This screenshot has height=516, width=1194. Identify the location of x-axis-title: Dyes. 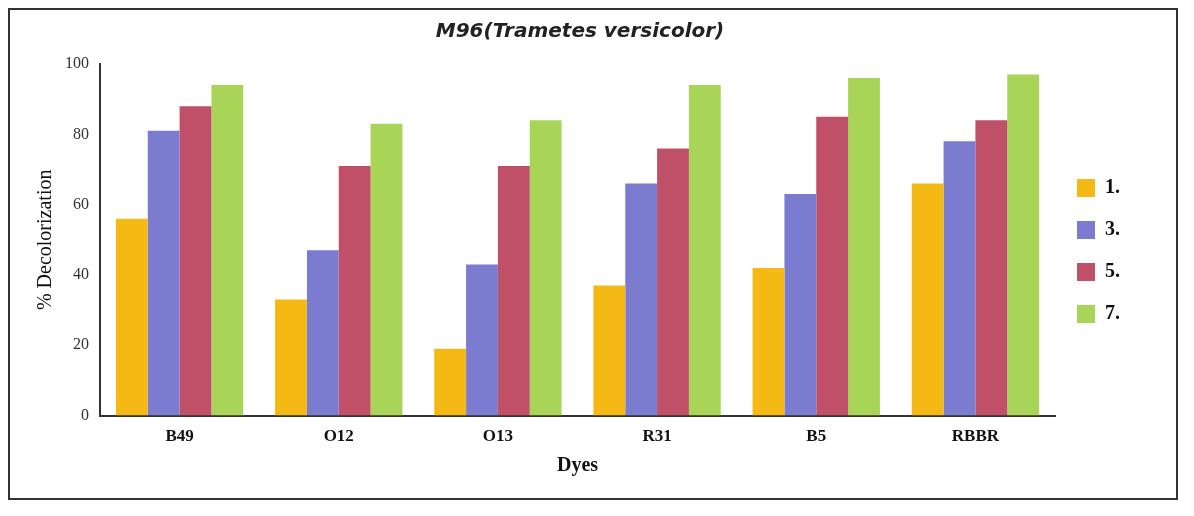
(577, 465).